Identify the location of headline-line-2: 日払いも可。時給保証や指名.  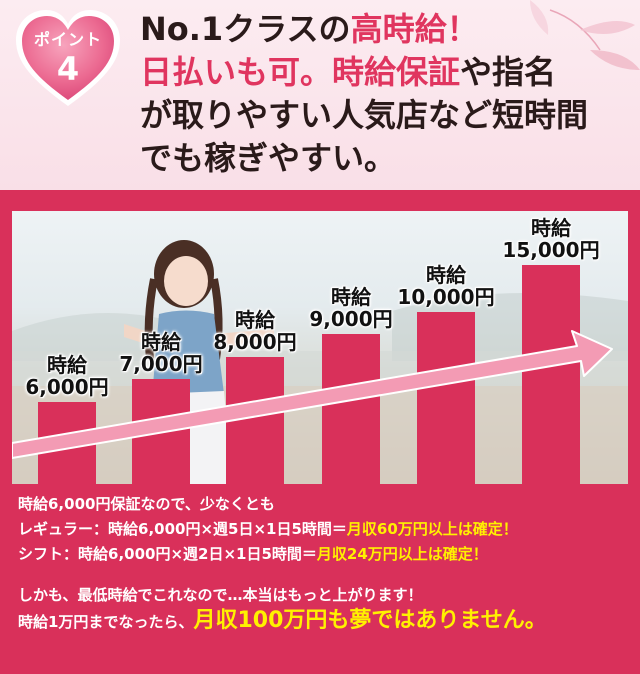
(348, 72).